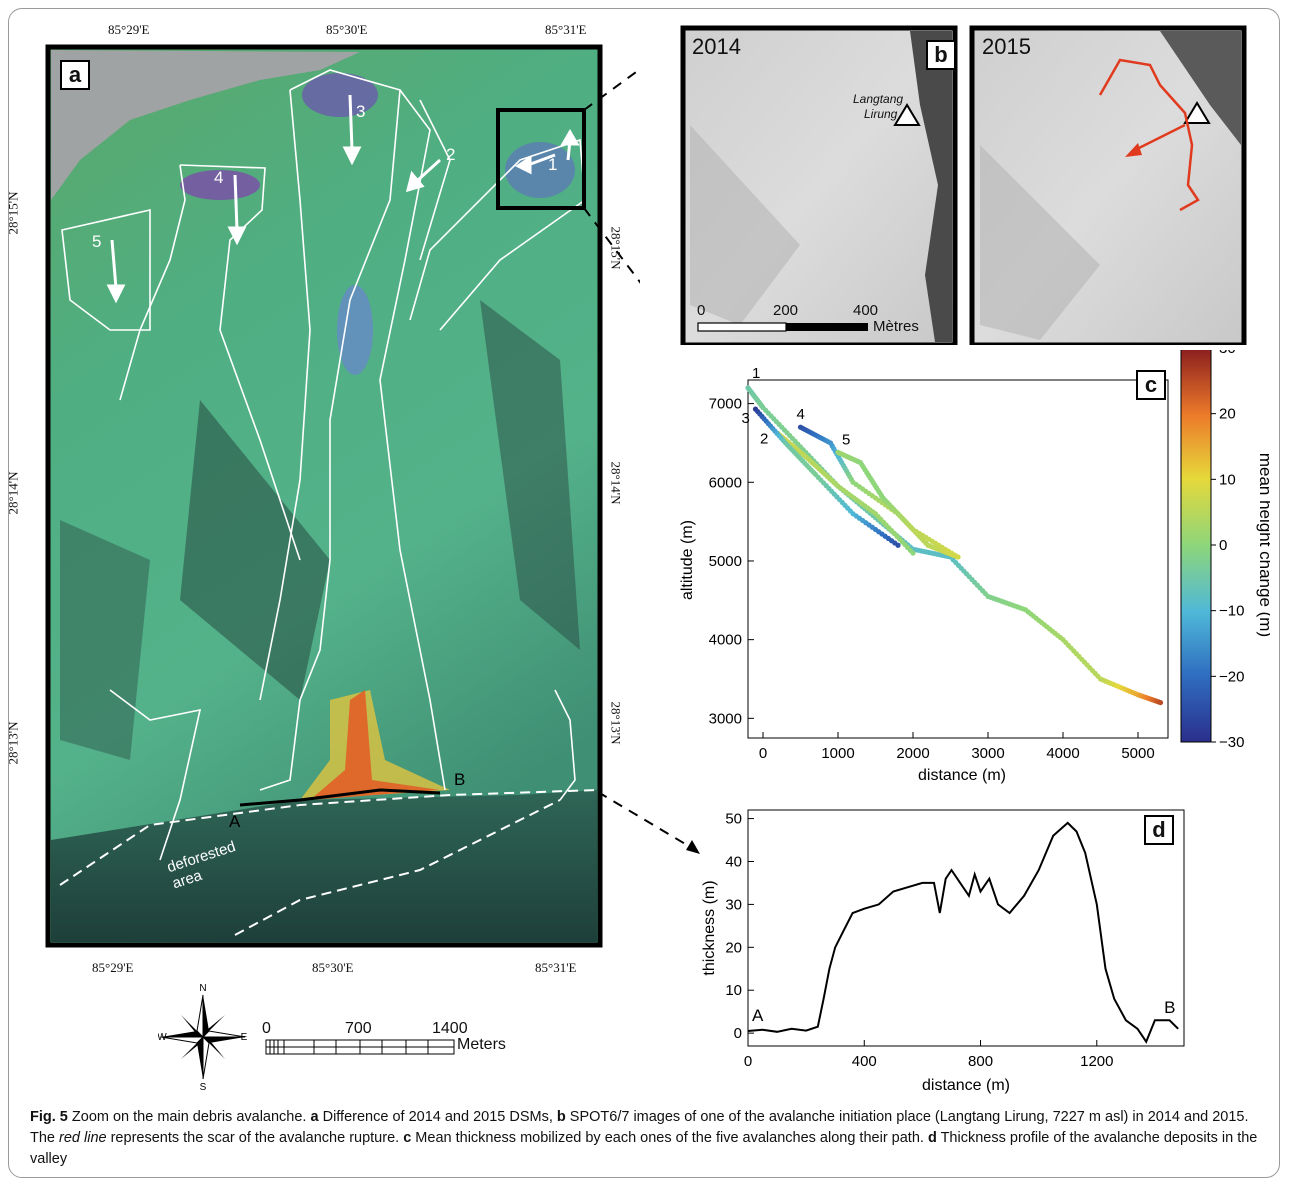 The image size is (1290, 1187). I want to click on plot-area-d, so click(966, 928).